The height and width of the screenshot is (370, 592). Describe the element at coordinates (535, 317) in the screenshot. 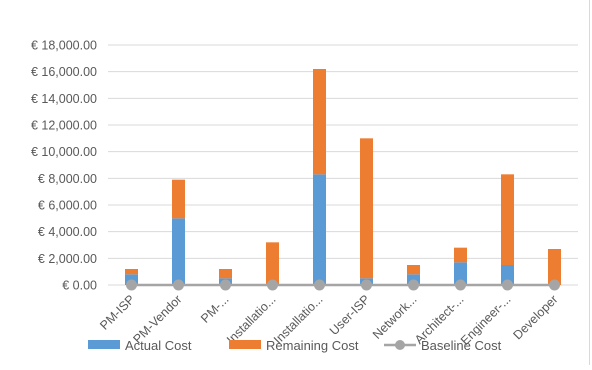

I see `x-category-label: Developer` at that location.